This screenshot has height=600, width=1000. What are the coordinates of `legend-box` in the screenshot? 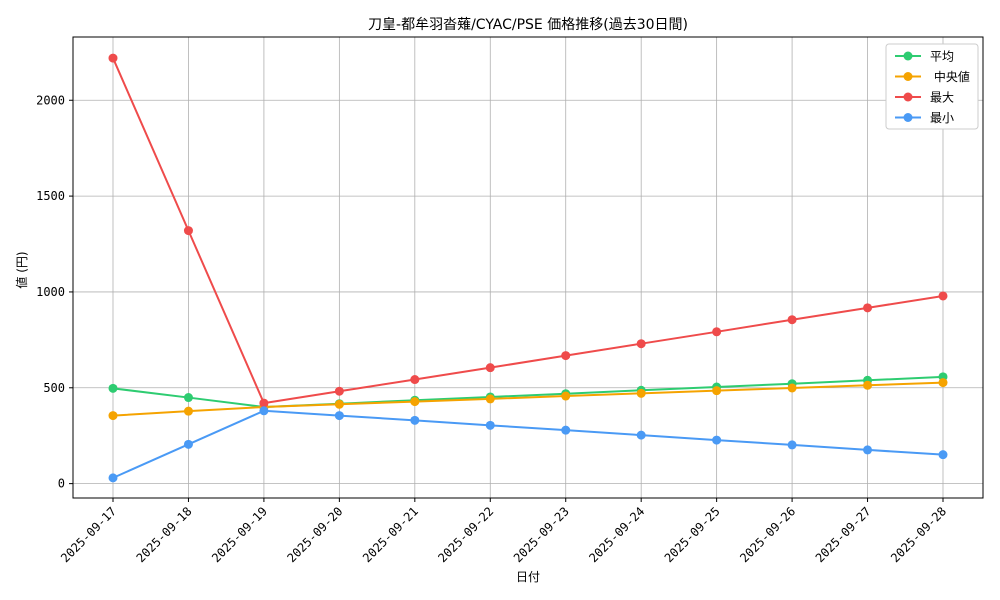 It's located at (932, 86).